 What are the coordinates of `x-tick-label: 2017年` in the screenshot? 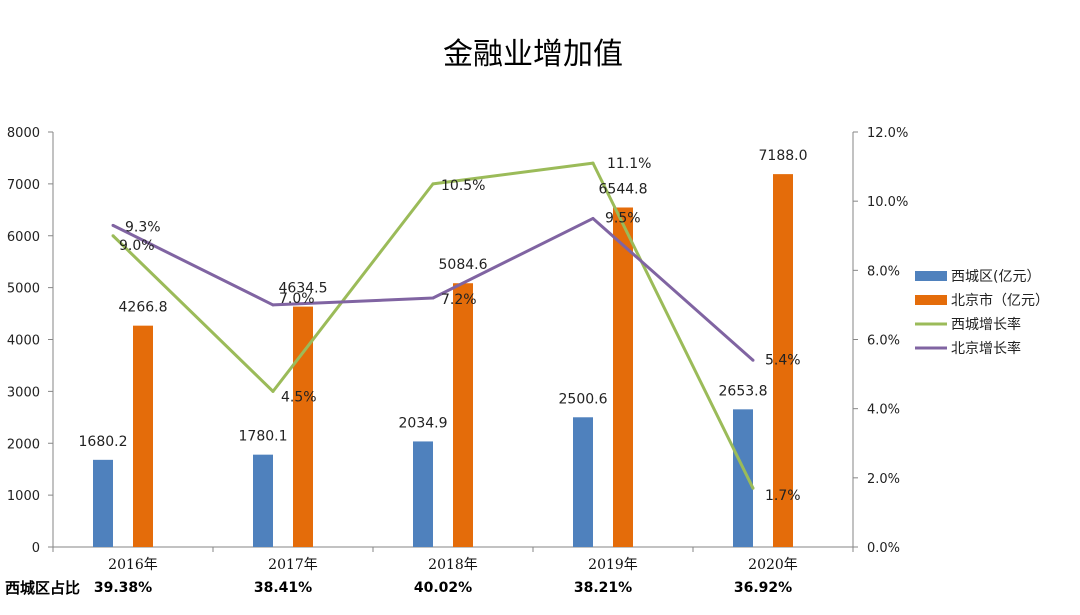 It's located at (293, 565).